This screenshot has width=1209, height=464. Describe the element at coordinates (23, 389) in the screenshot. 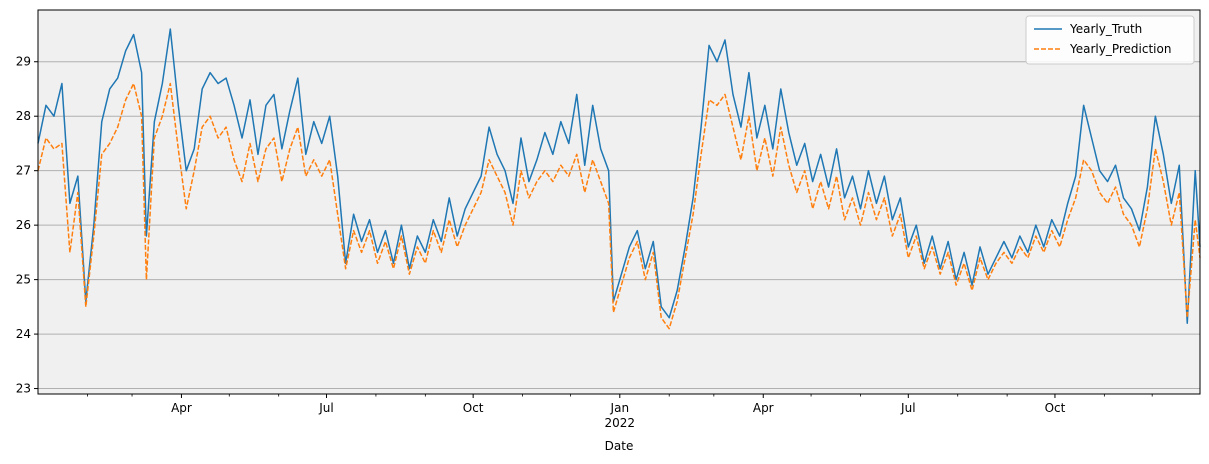

I see `y-tick-label: 23` at that location.